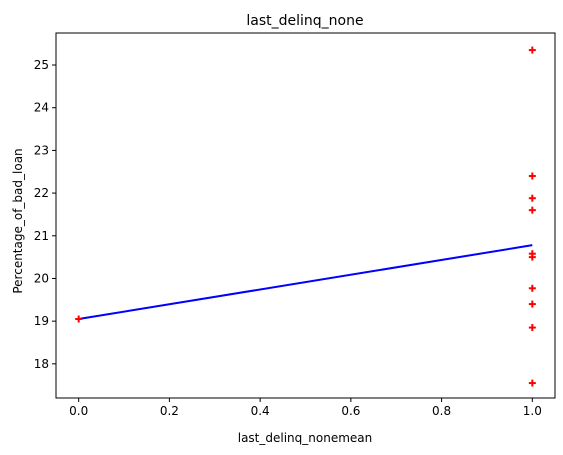  I want to click on x-axis-label: last_delinq_nonemean, so click(305, 438).